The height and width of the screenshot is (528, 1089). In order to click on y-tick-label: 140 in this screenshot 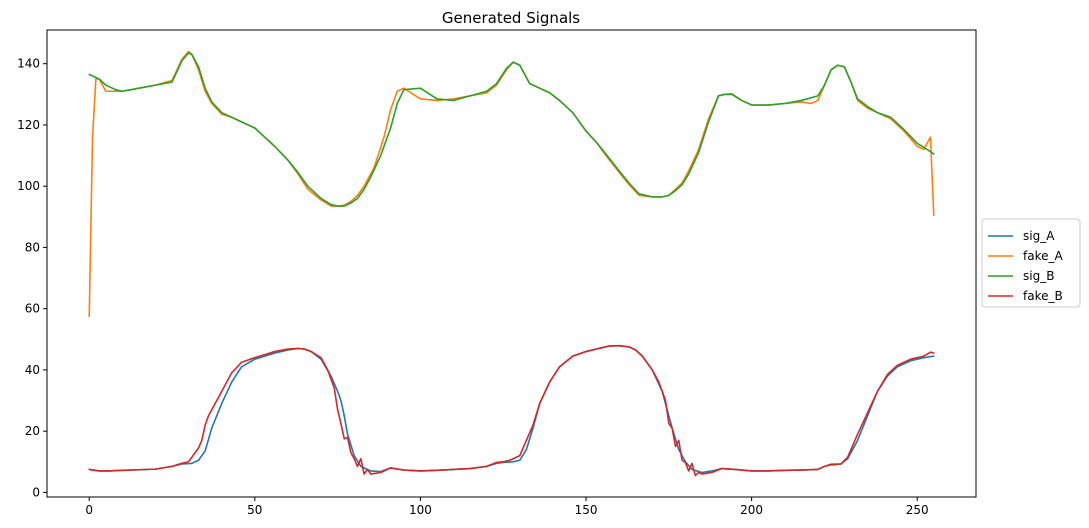, I will do `click(28, 64)`.